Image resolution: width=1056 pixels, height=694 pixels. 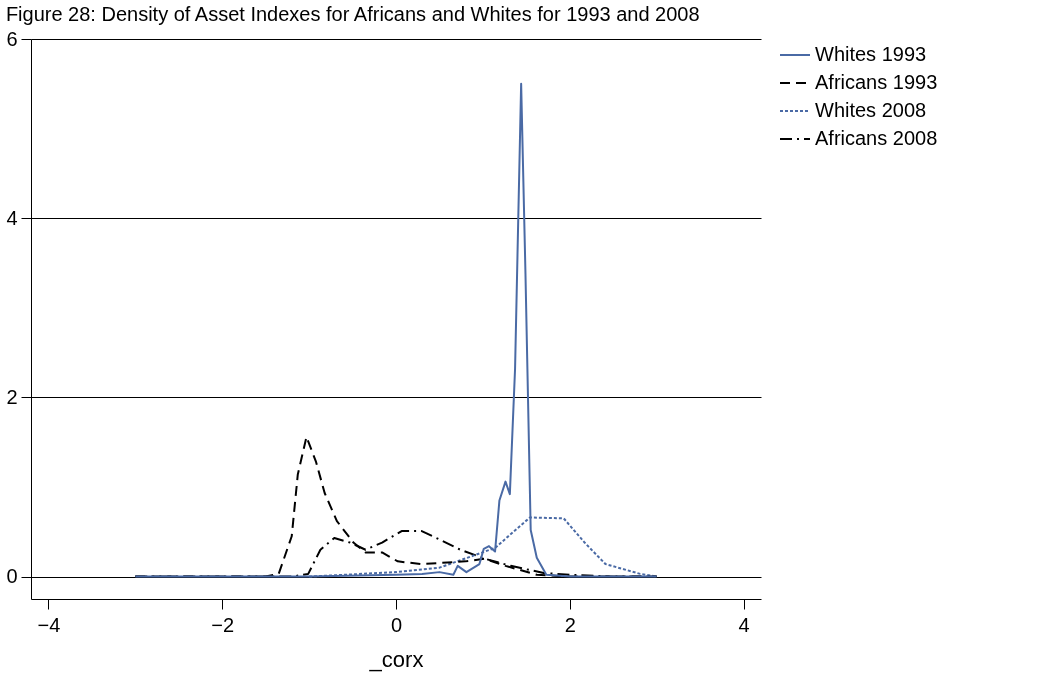 I want to click on x-tick-label: 4, so click(x=744, y=624).